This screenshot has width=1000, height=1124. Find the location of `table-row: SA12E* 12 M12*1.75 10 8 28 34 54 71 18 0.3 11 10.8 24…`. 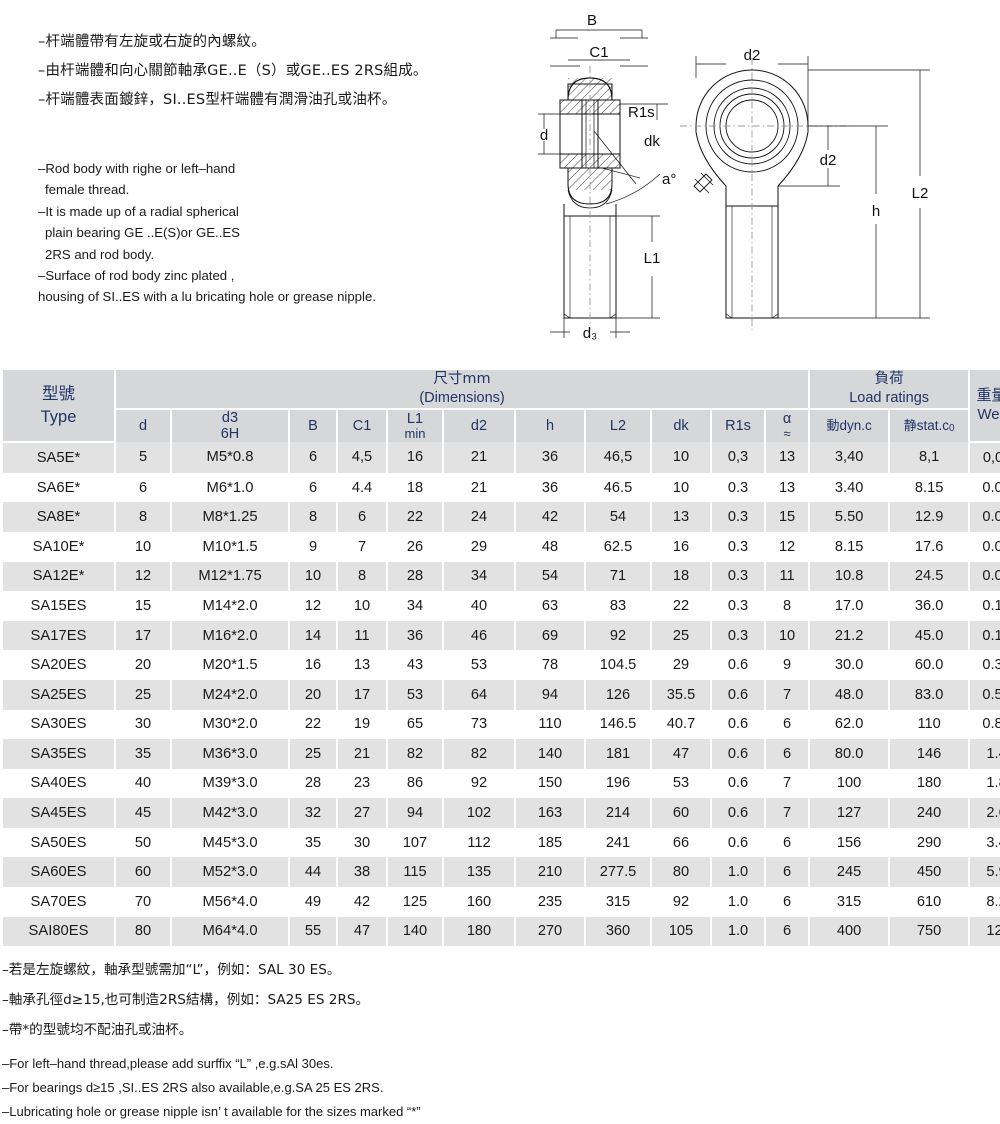

table-row: SA12E* 12 M12*1.75 10 8 28 34 54 71 18 0.3 11 10.8 24… is located at coordinates (501, 576).